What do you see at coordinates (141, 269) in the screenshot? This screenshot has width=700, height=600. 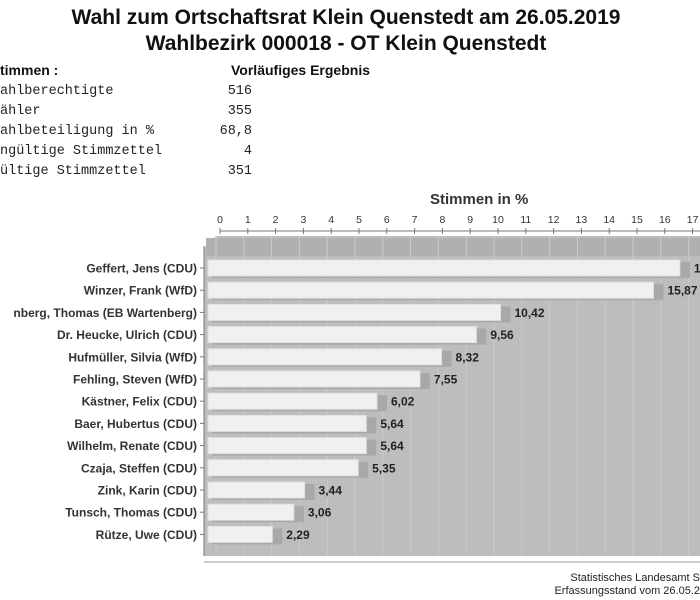 I see `category-label: Geffert, Jens (CDU)` at bounding box center [141, 269].